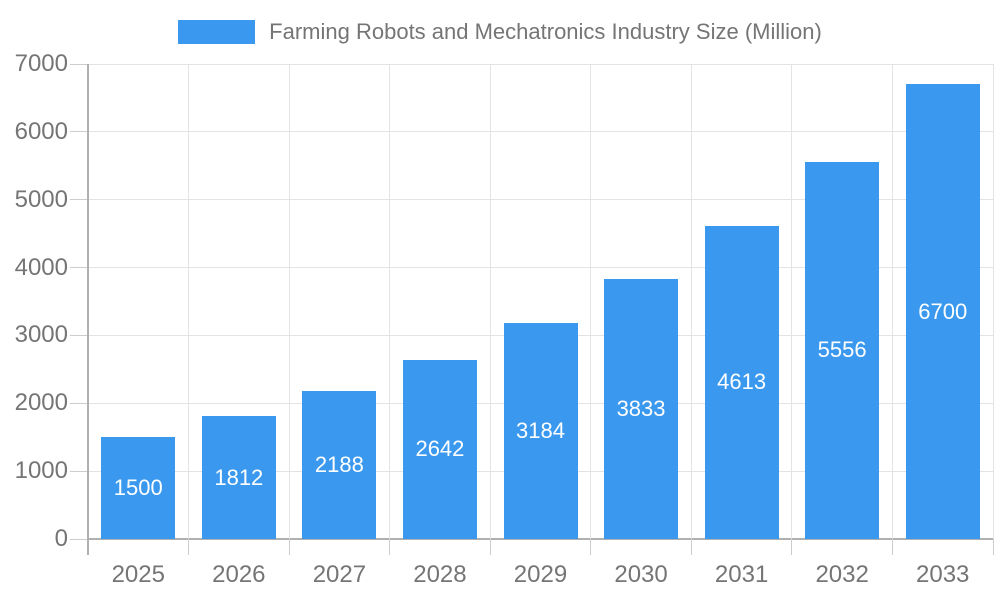 The image size is (1000, 600). I want to click on bar-2029: 3184, so click(540, 430).